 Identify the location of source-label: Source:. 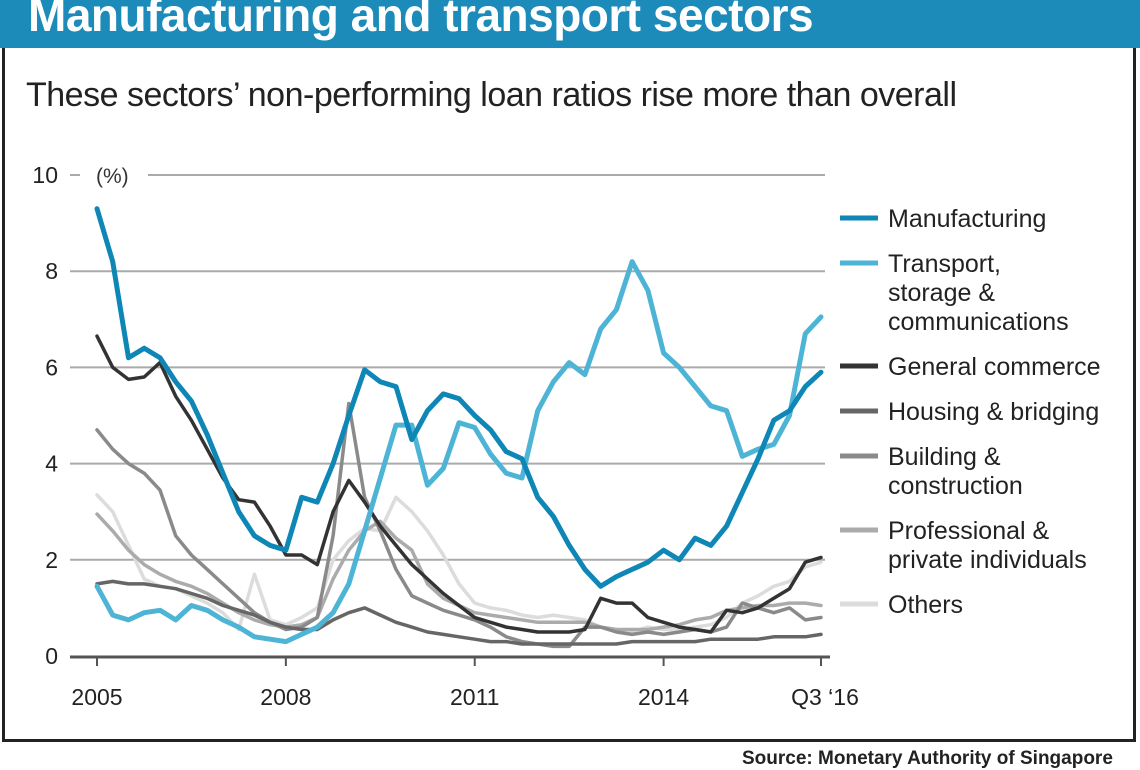
(777, 758).